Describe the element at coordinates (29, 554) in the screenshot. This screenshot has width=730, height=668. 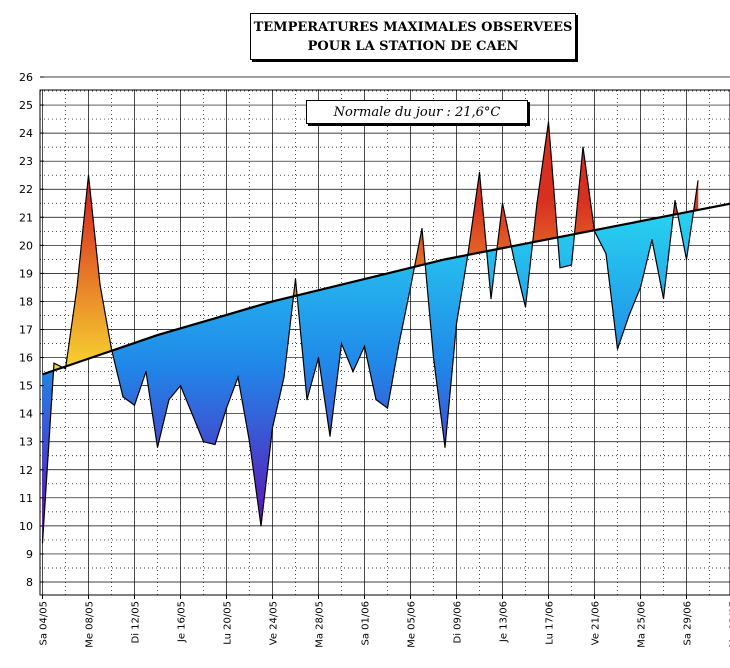
I see `y-tick-label: 9` at that location.